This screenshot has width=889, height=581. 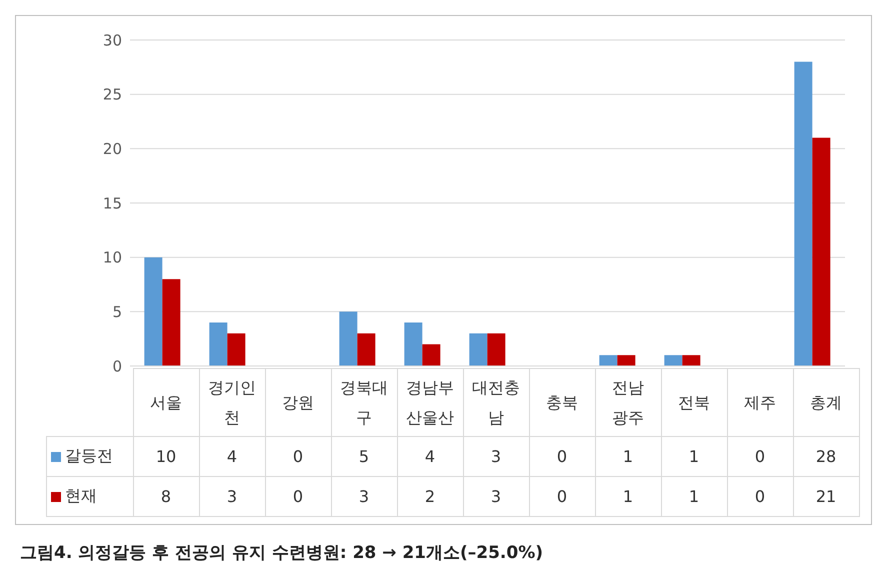 What do you see at coordinates (364, 402) in the screenshot?
I see `x-tick-label: 경북대 구` at bounding box center [364, 402].